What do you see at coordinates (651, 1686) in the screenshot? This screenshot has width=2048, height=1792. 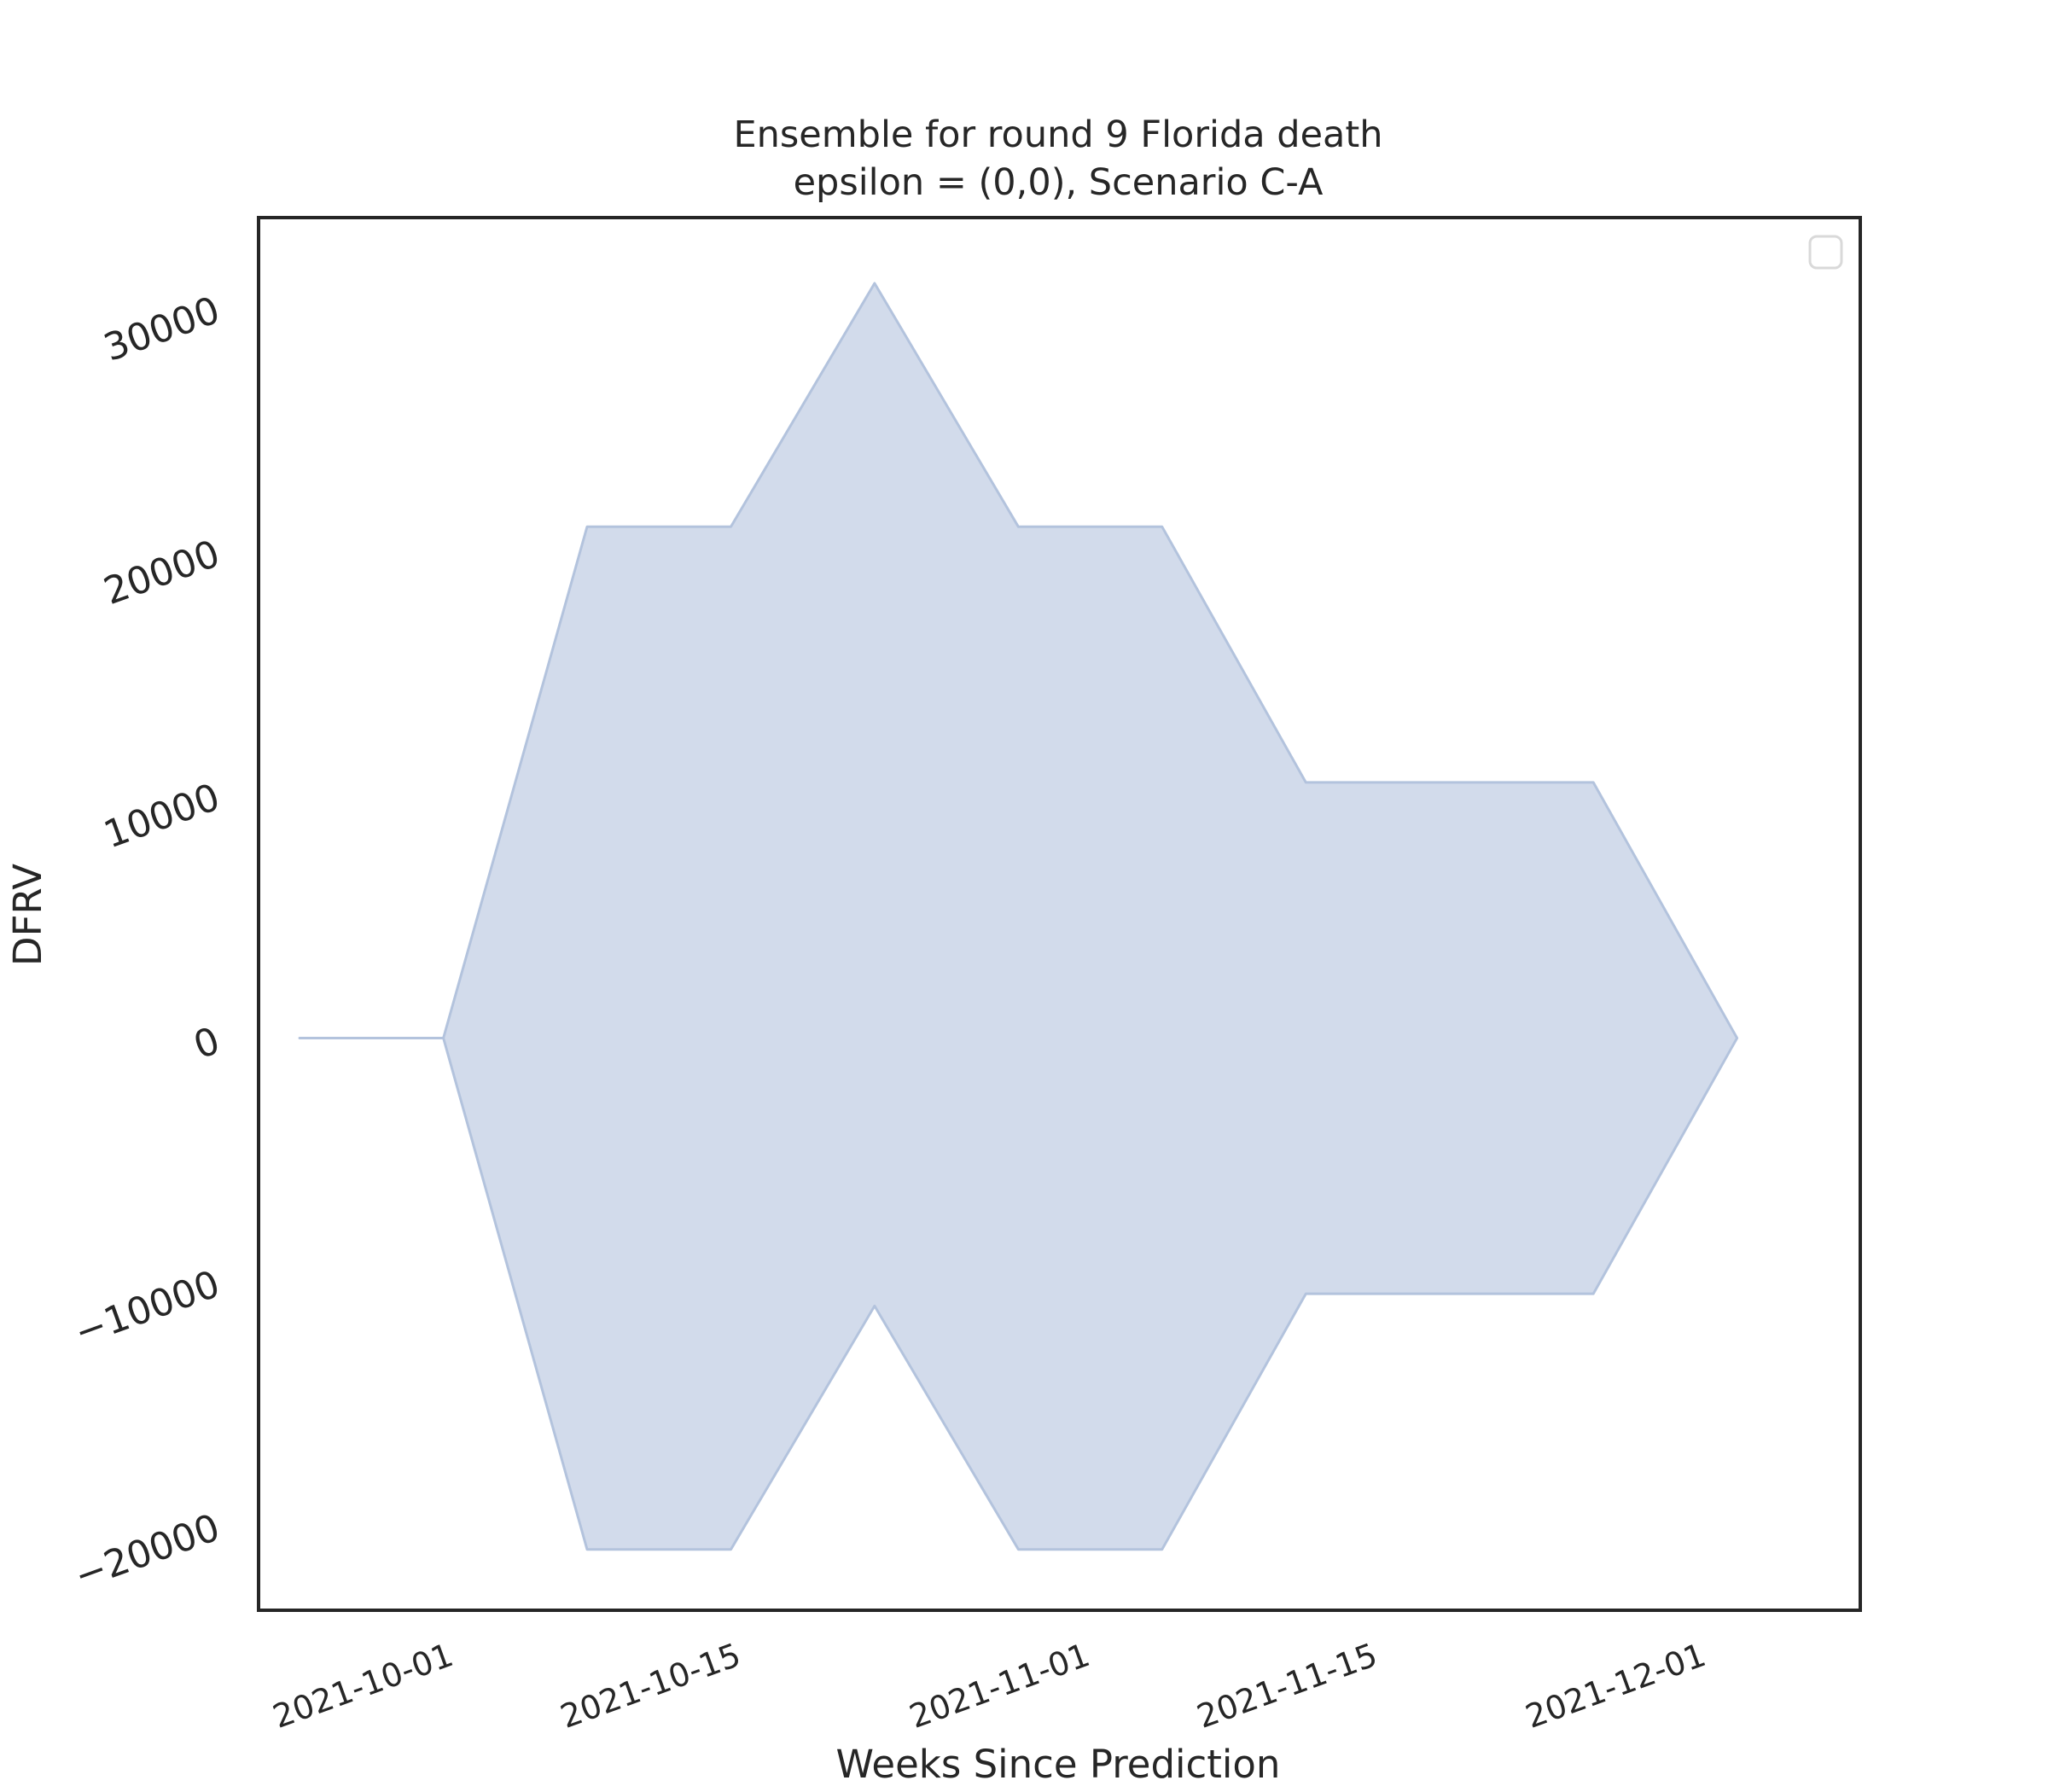 I see `x-tick-label: 2021-10-15` at bounding box center [651, 1686].